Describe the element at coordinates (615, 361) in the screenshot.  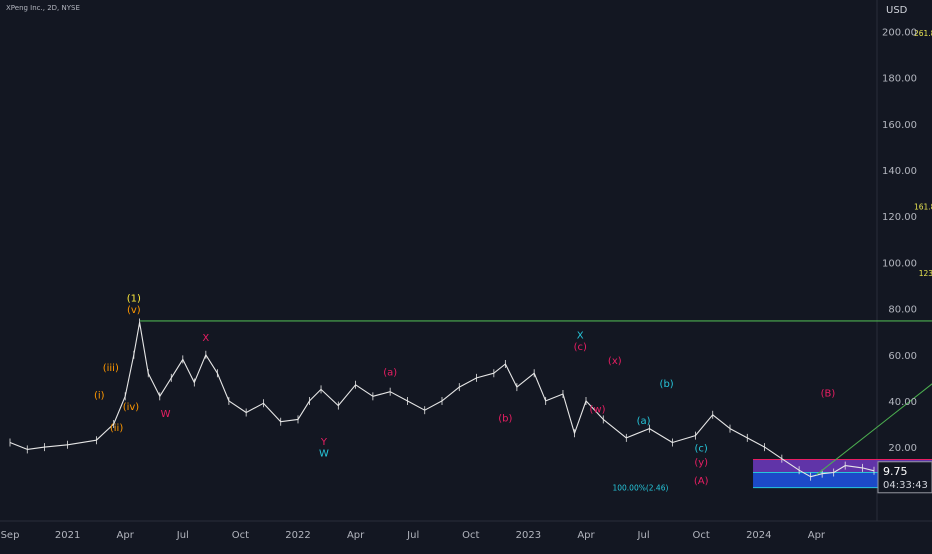
I see `wave-label: (x)` at that location.